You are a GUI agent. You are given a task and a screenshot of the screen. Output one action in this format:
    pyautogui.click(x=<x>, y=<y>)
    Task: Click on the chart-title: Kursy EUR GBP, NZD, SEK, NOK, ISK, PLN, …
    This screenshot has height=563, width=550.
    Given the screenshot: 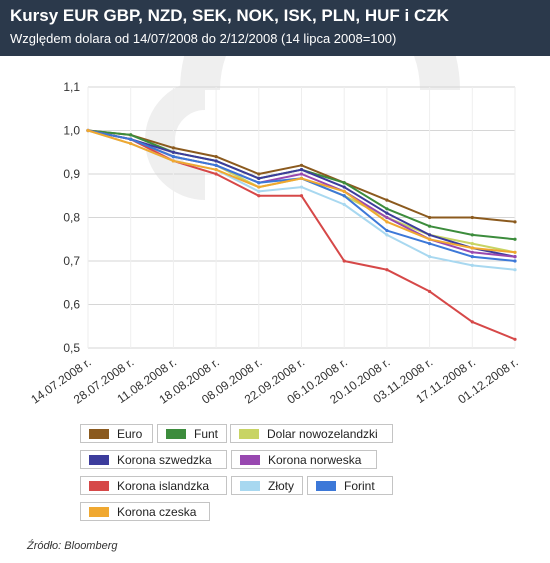 What is the action you would take?
    pyautogui.click(x=229, y=15)
    